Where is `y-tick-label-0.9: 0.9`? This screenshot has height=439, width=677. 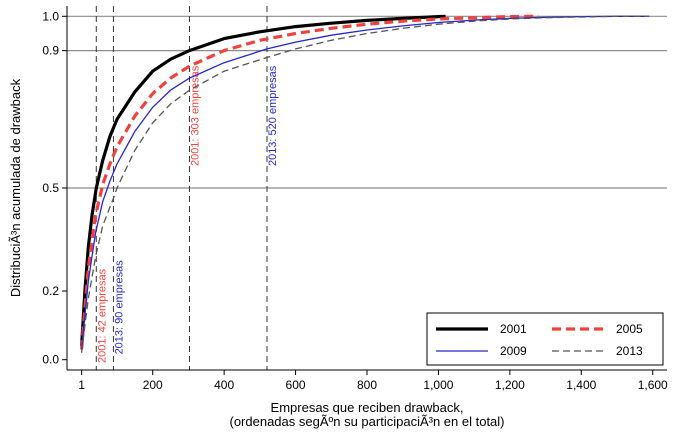 y-tick-label-0.9: 0.9 is located at coordinates (50, 51).